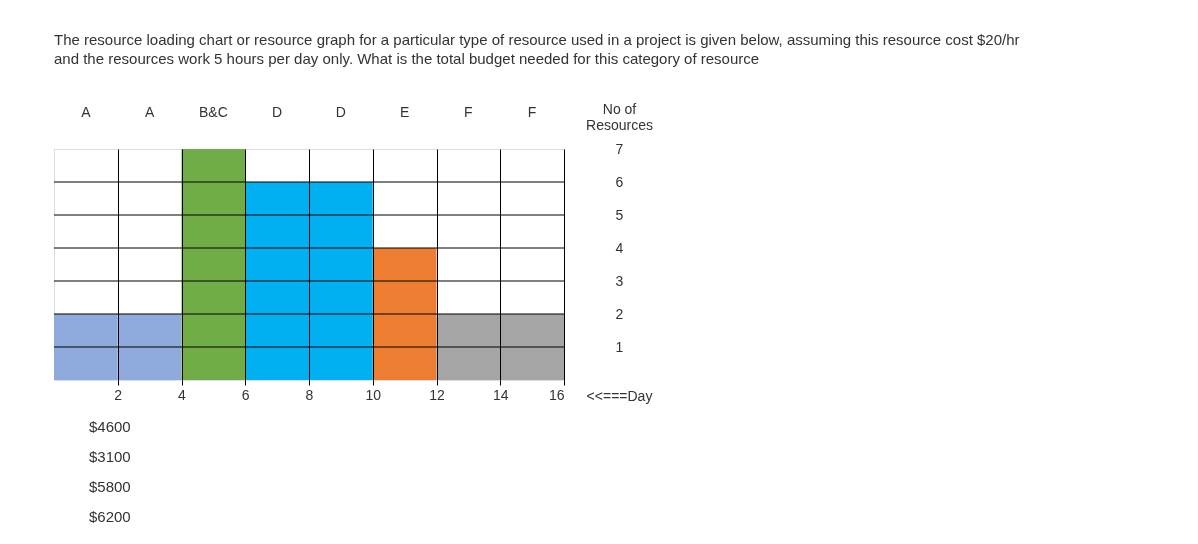  What do you see at coordinates (404, 111) in the screenshot?
I see `x-tick-label: E` at bounding box center [404, 111].